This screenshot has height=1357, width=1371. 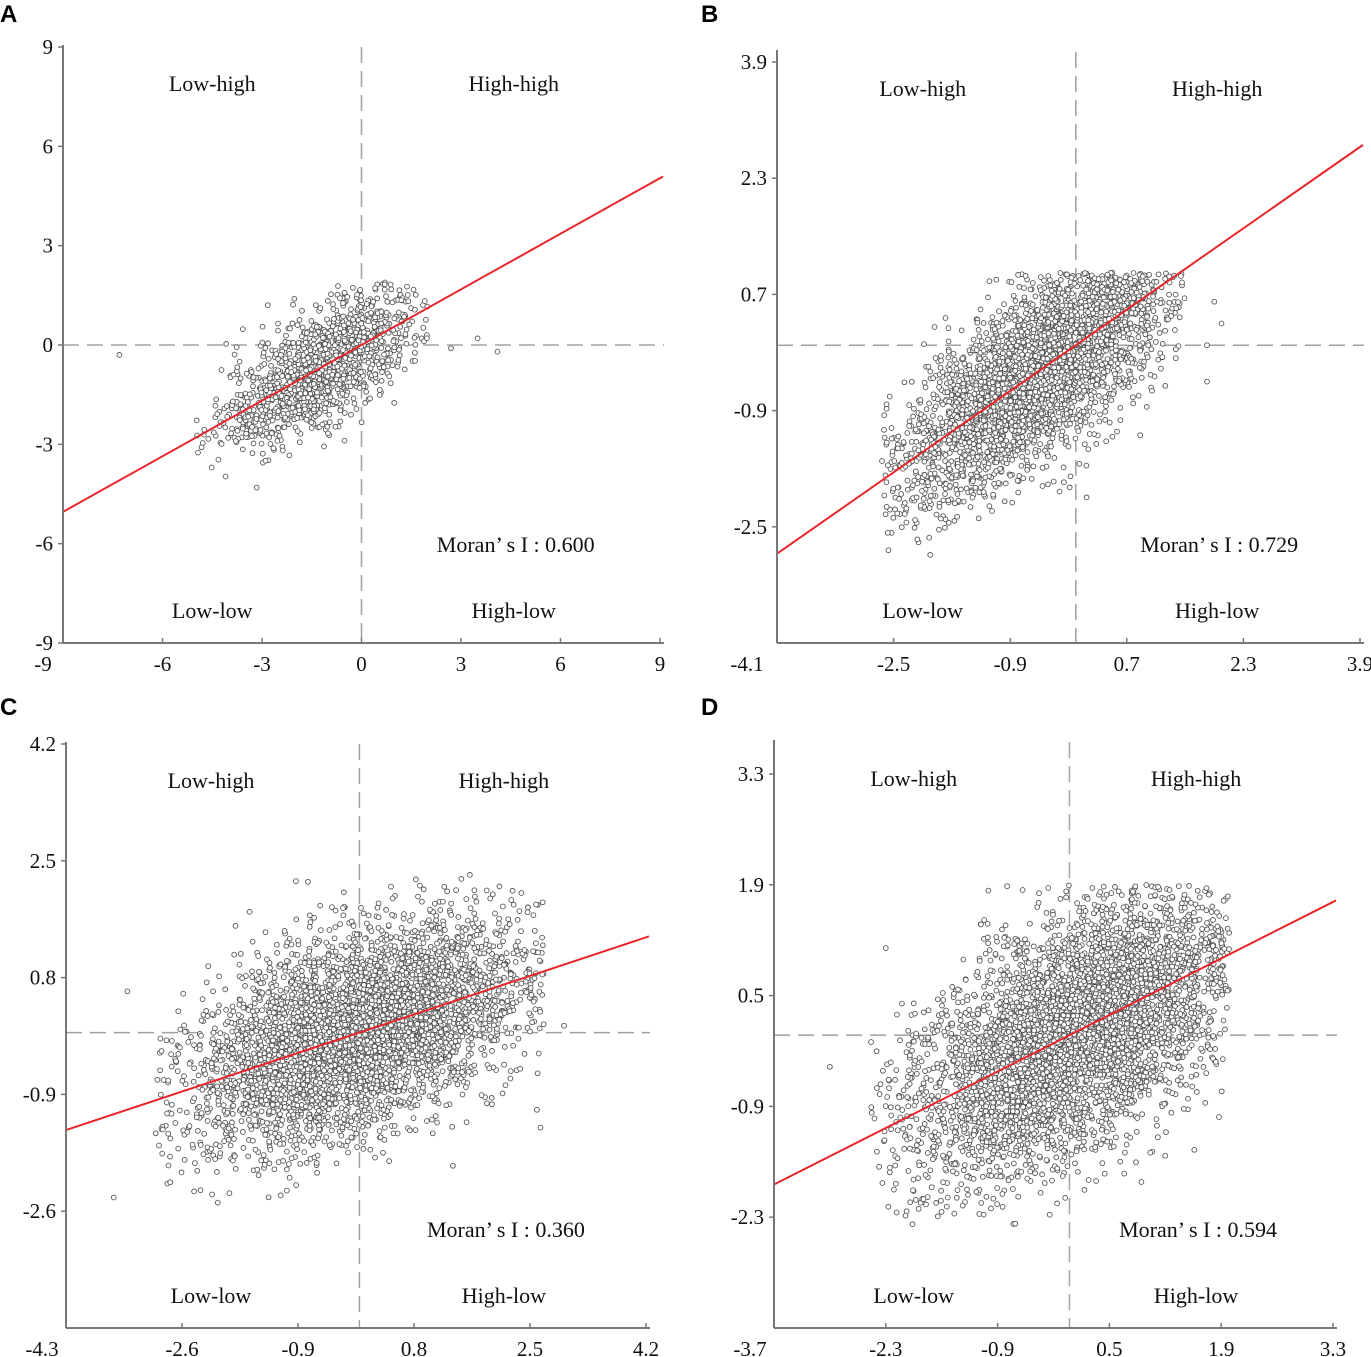 I want to click on regression-line, so click(x=363, y=344).